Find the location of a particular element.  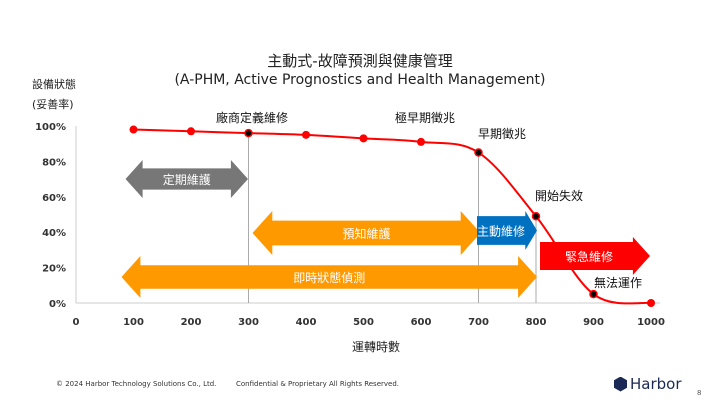

x-tick-label: 400 is located at coordinates (306, 322).